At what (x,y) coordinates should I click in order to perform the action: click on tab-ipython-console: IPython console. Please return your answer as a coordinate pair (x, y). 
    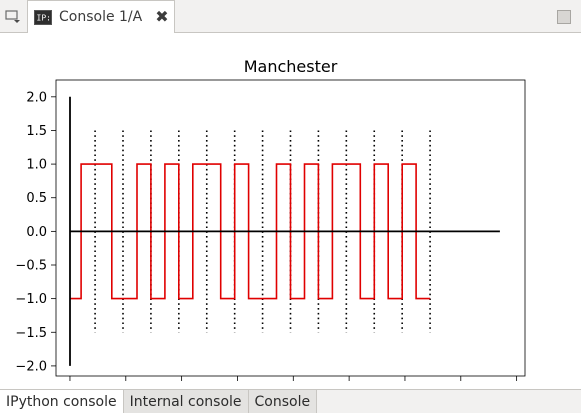
    Looking at the image, I should click on (62, 401).